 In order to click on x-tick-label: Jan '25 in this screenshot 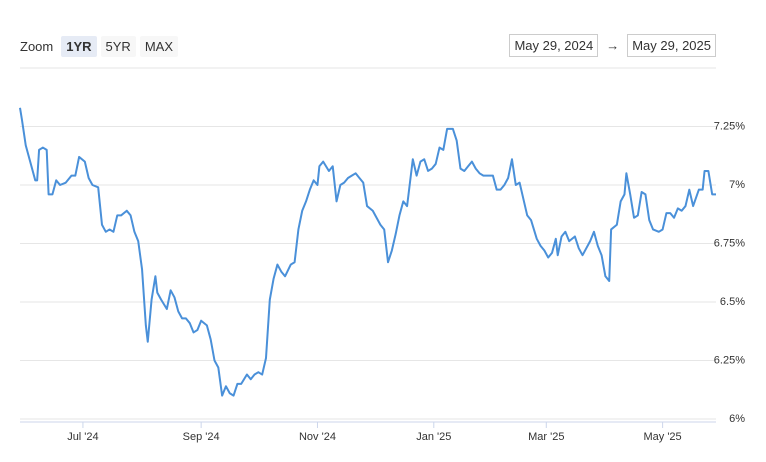, I will do `click(433, 437)`.